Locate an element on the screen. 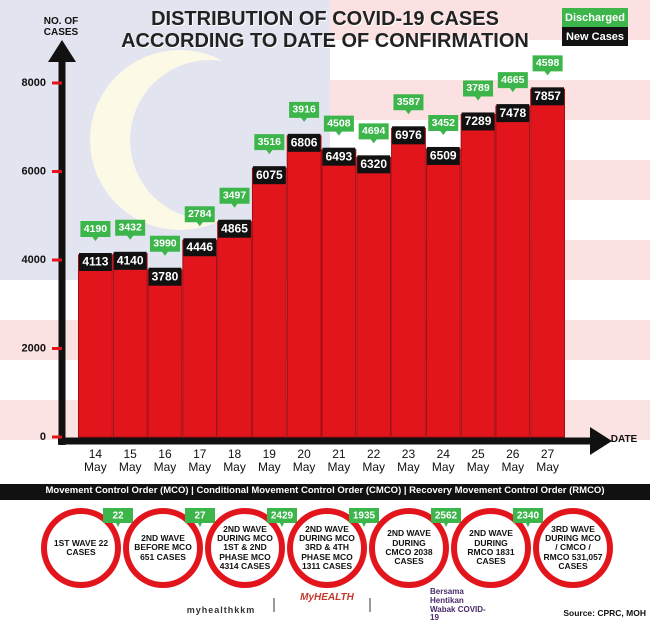 This screenshot has width=650, height=625. x-tick-label: 15 May is located at coordinates (130, 461).